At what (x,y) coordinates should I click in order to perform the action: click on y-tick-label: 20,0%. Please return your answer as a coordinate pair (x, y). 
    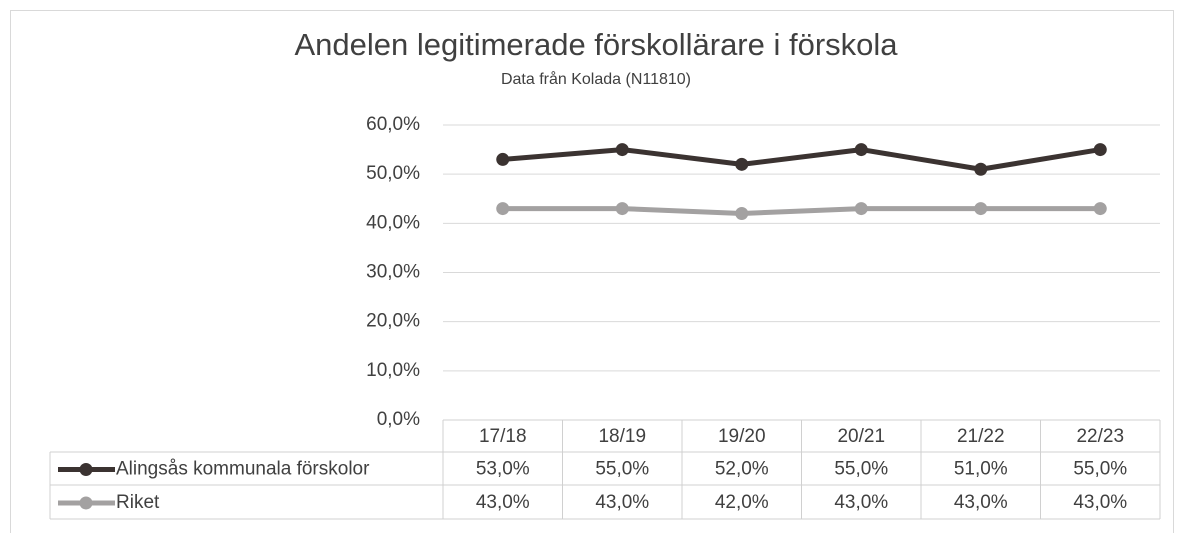
    Looking at the image, I should click on (393, 321).